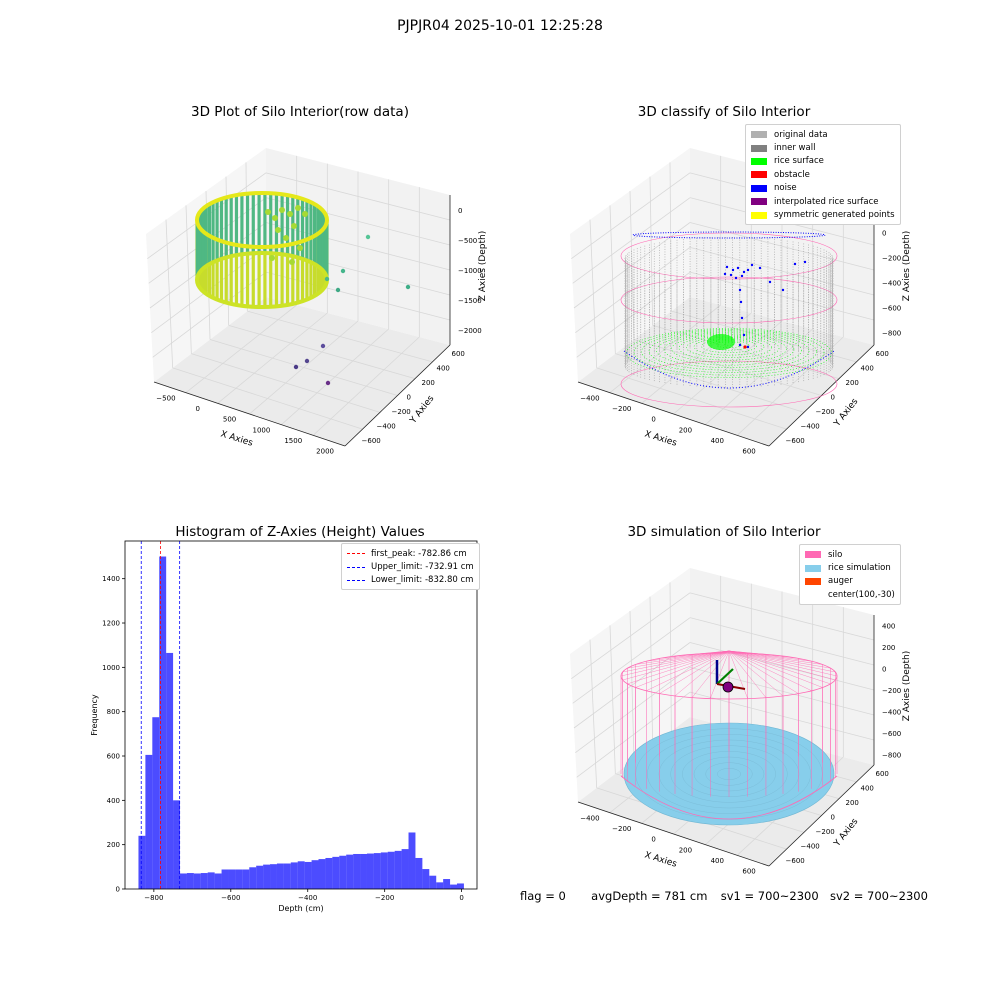  I want to click on legend-swatch, so click(759, 161).